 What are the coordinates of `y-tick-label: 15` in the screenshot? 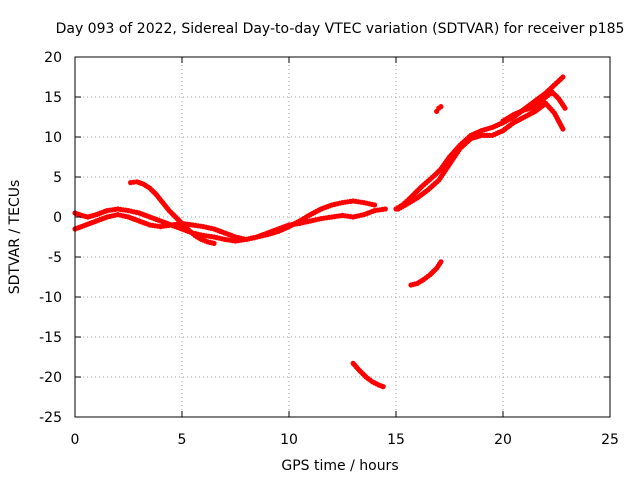 It's located at (53, 98).